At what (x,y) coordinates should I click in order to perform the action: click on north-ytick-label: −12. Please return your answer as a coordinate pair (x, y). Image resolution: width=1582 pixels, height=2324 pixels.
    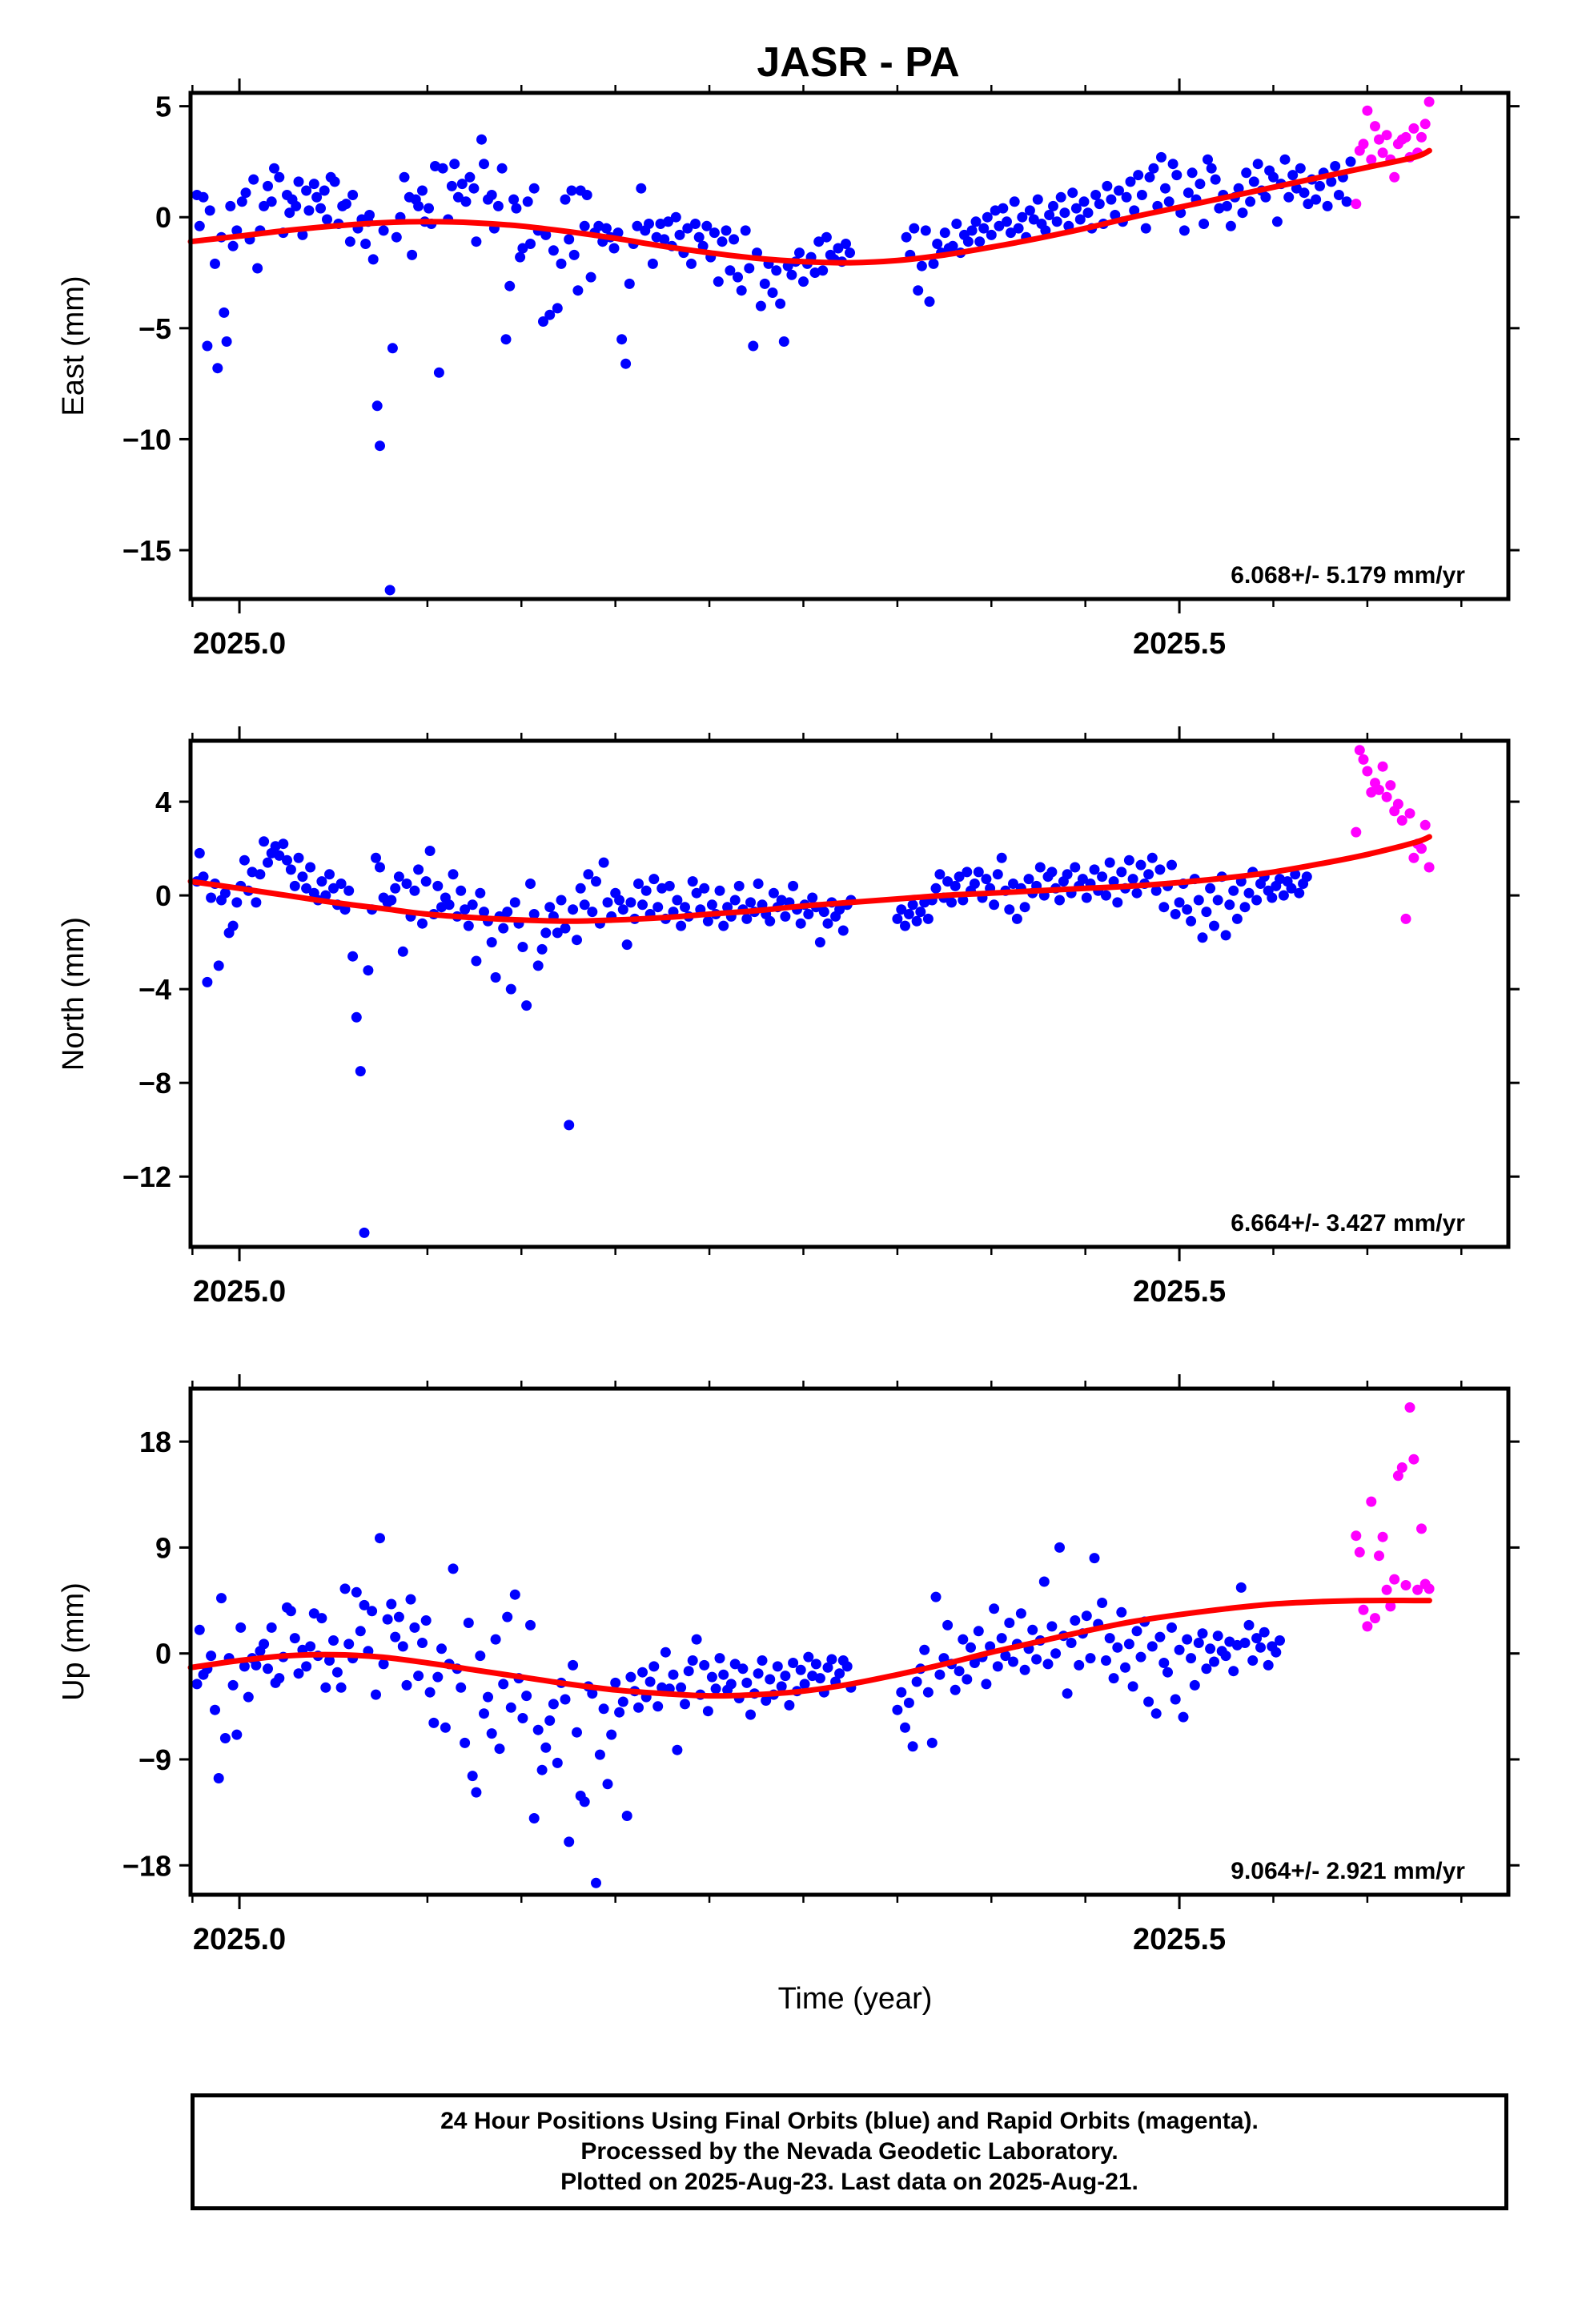
    Looking at the image, I should click on (146, 1176).